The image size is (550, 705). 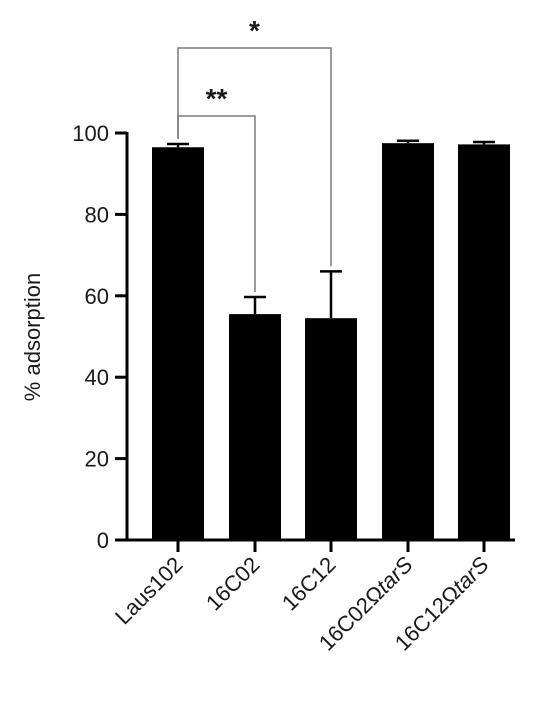 What do you see at coordinates (254, 157) in the screenshot?
I see `significance-bracket` at bounding box center [254, 157].